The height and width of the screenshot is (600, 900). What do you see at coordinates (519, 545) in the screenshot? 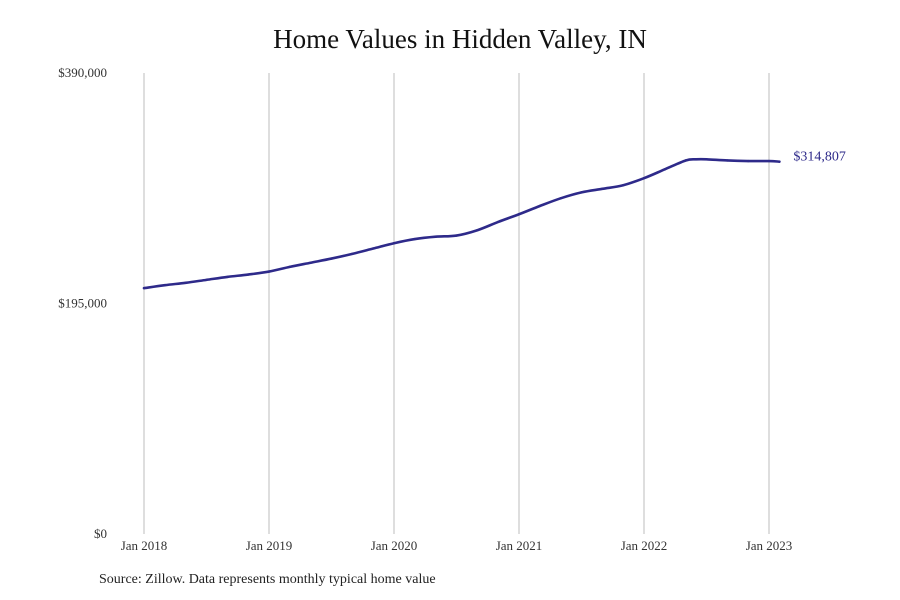
I see `x-tick-label: Jan 2021` at bounding box center [519, 545].